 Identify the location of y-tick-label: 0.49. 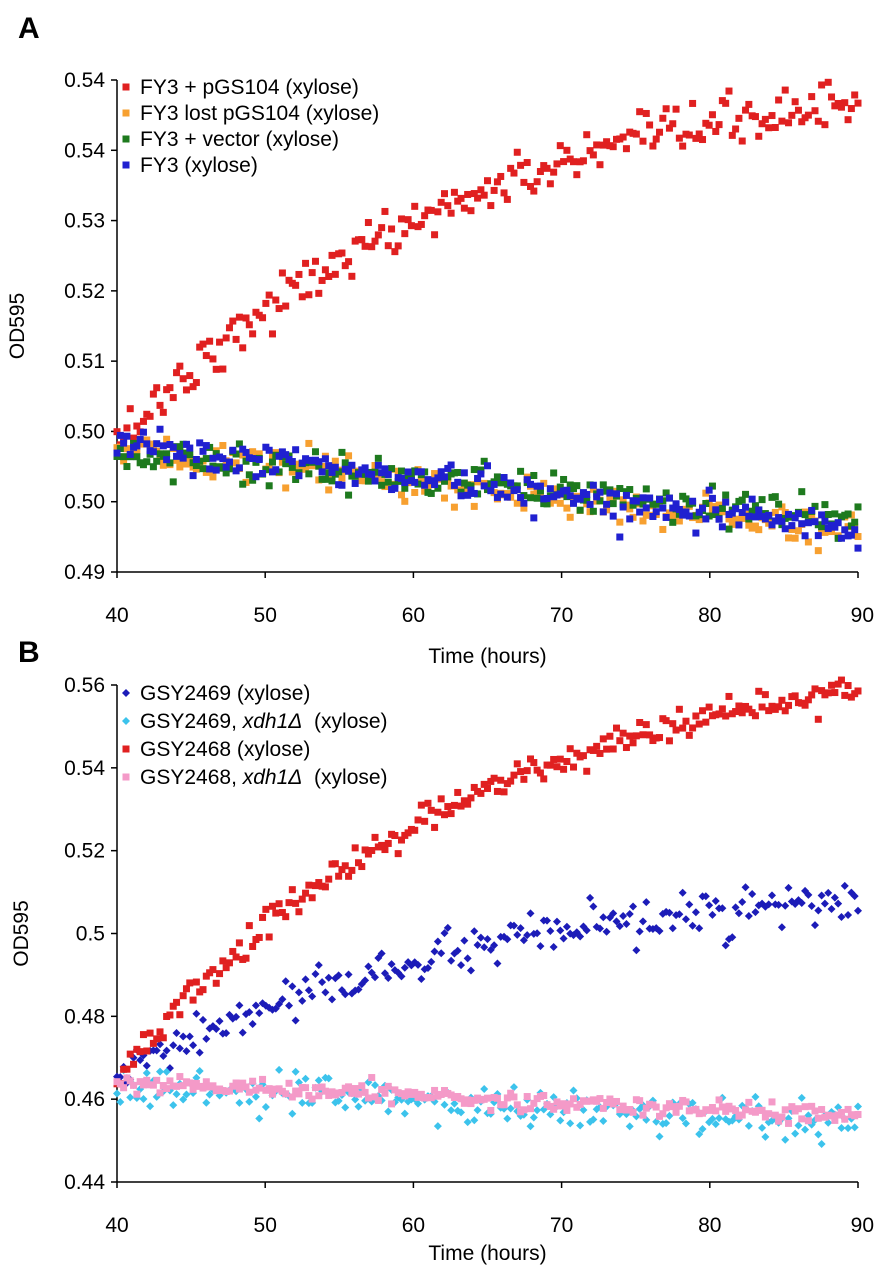
(84, 572).